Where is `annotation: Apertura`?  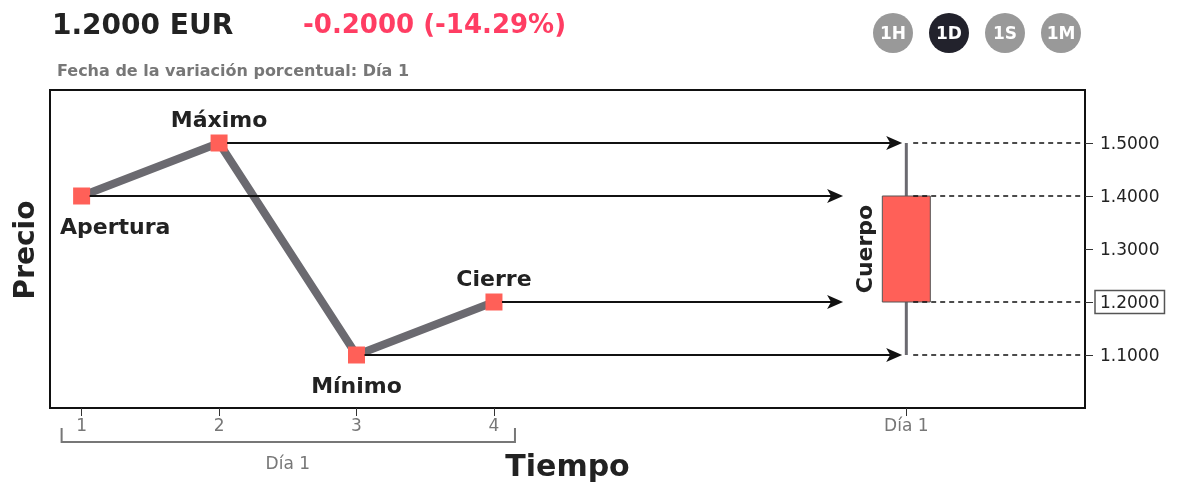 annotation: Apertura is located at coordinates (115, 226).